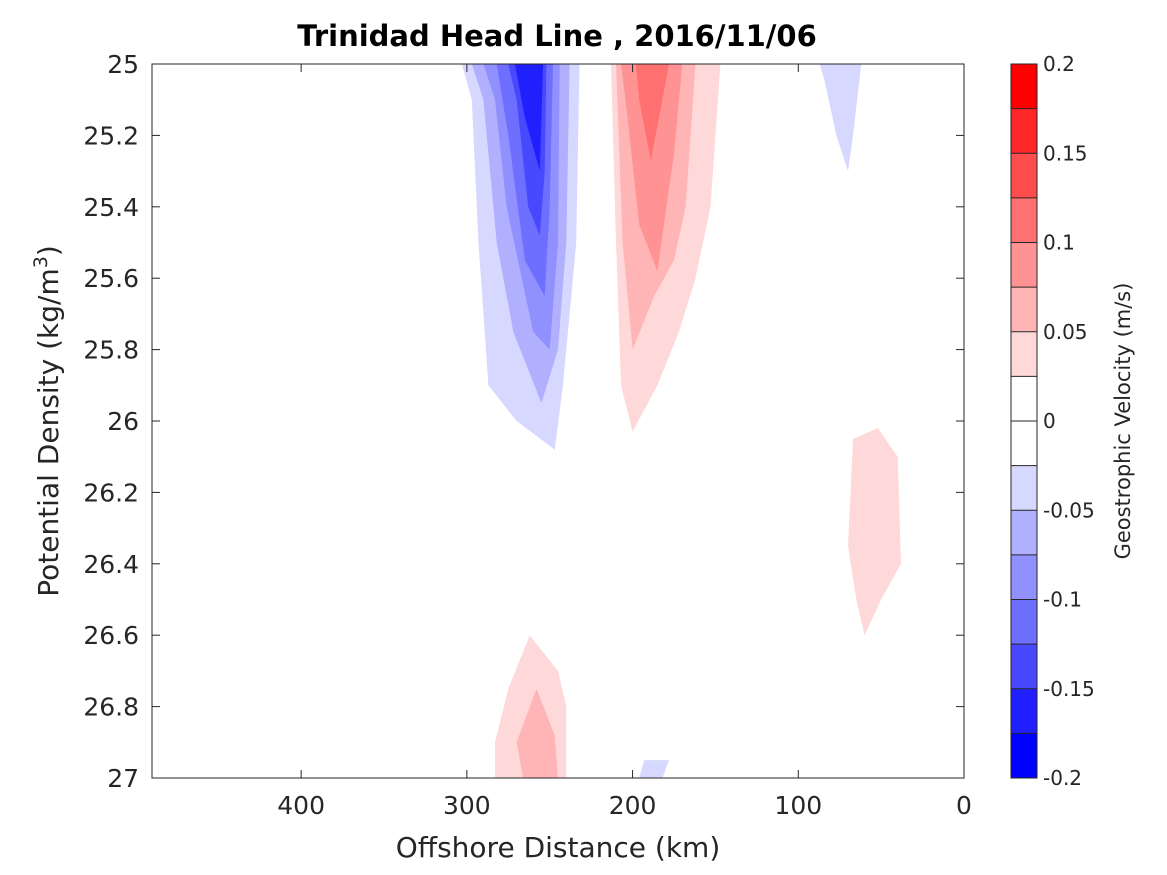 This screenshot has width=1167, height=875. What do you see at coordinates (123, 421) in the screenshot?
I see `y-tick-label: 26` at bounding box center [123, 421].